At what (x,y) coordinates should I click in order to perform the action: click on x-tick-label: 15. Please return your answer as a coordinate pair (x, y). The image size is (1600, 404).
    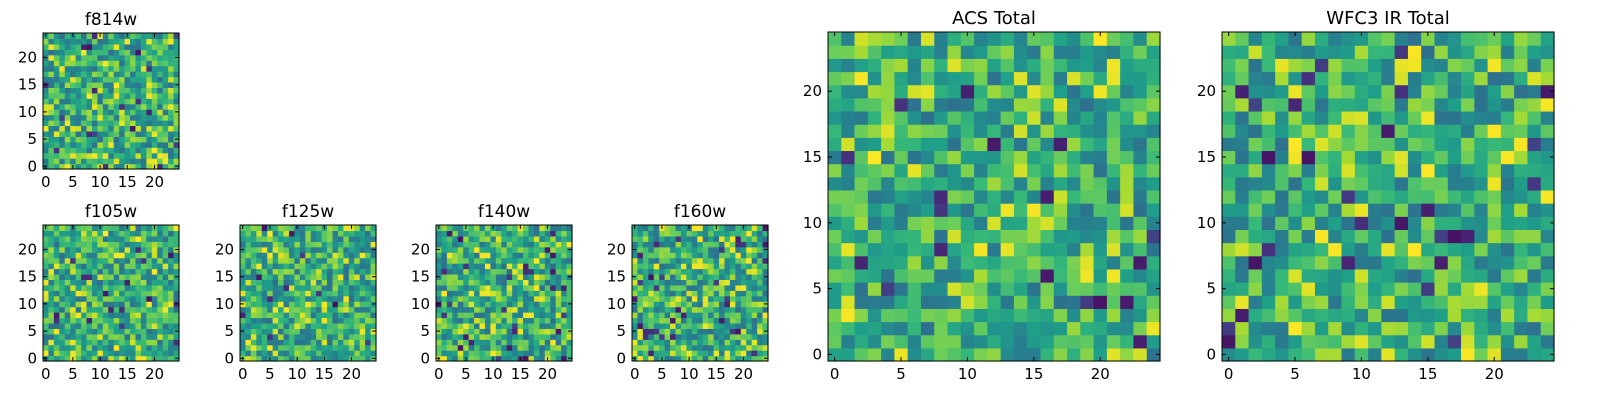
    Looking at the image, I should click on (1427, 374).